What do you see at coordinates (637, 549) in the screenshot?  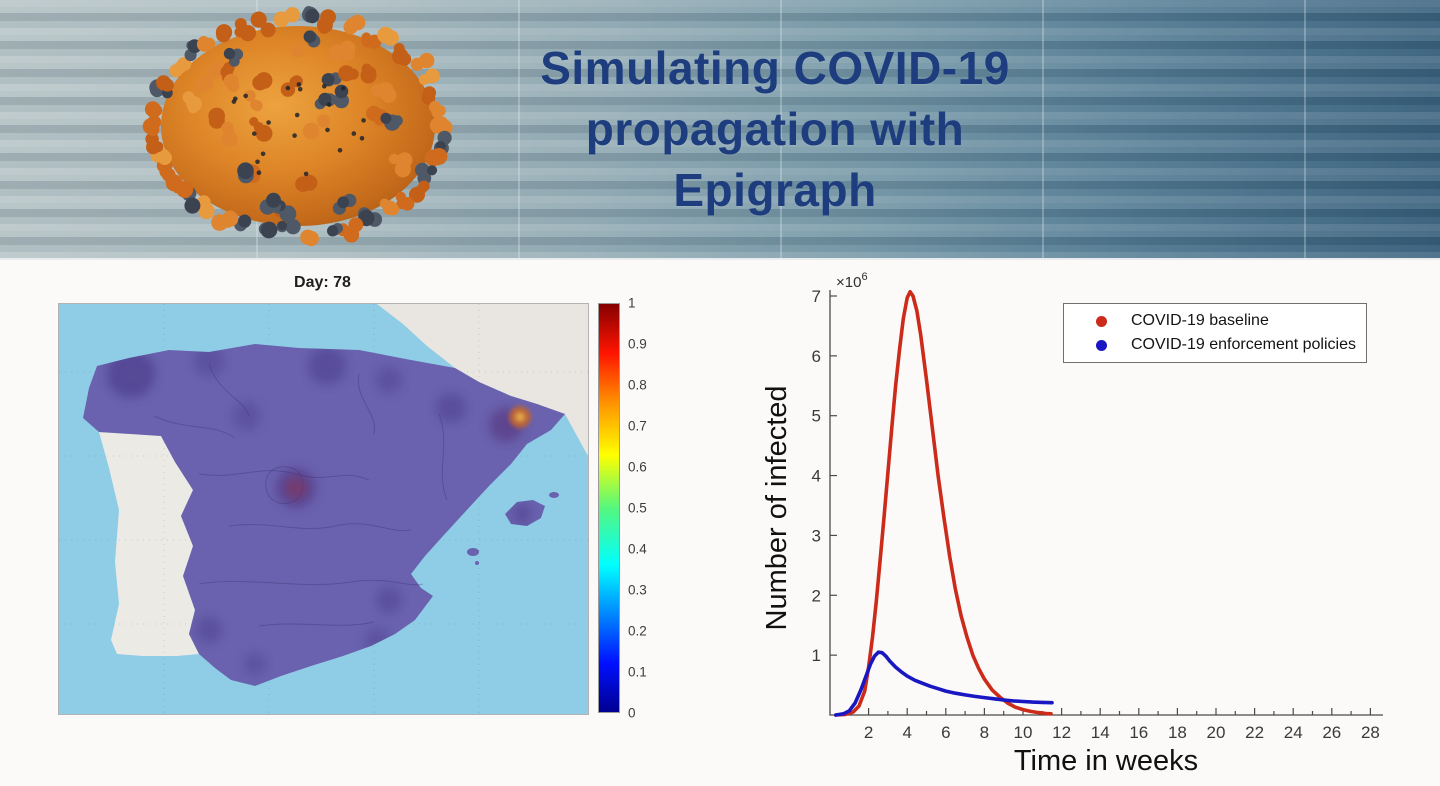 I see `colorbar-tick-label: 0.4` at bounding box center [637, 549].